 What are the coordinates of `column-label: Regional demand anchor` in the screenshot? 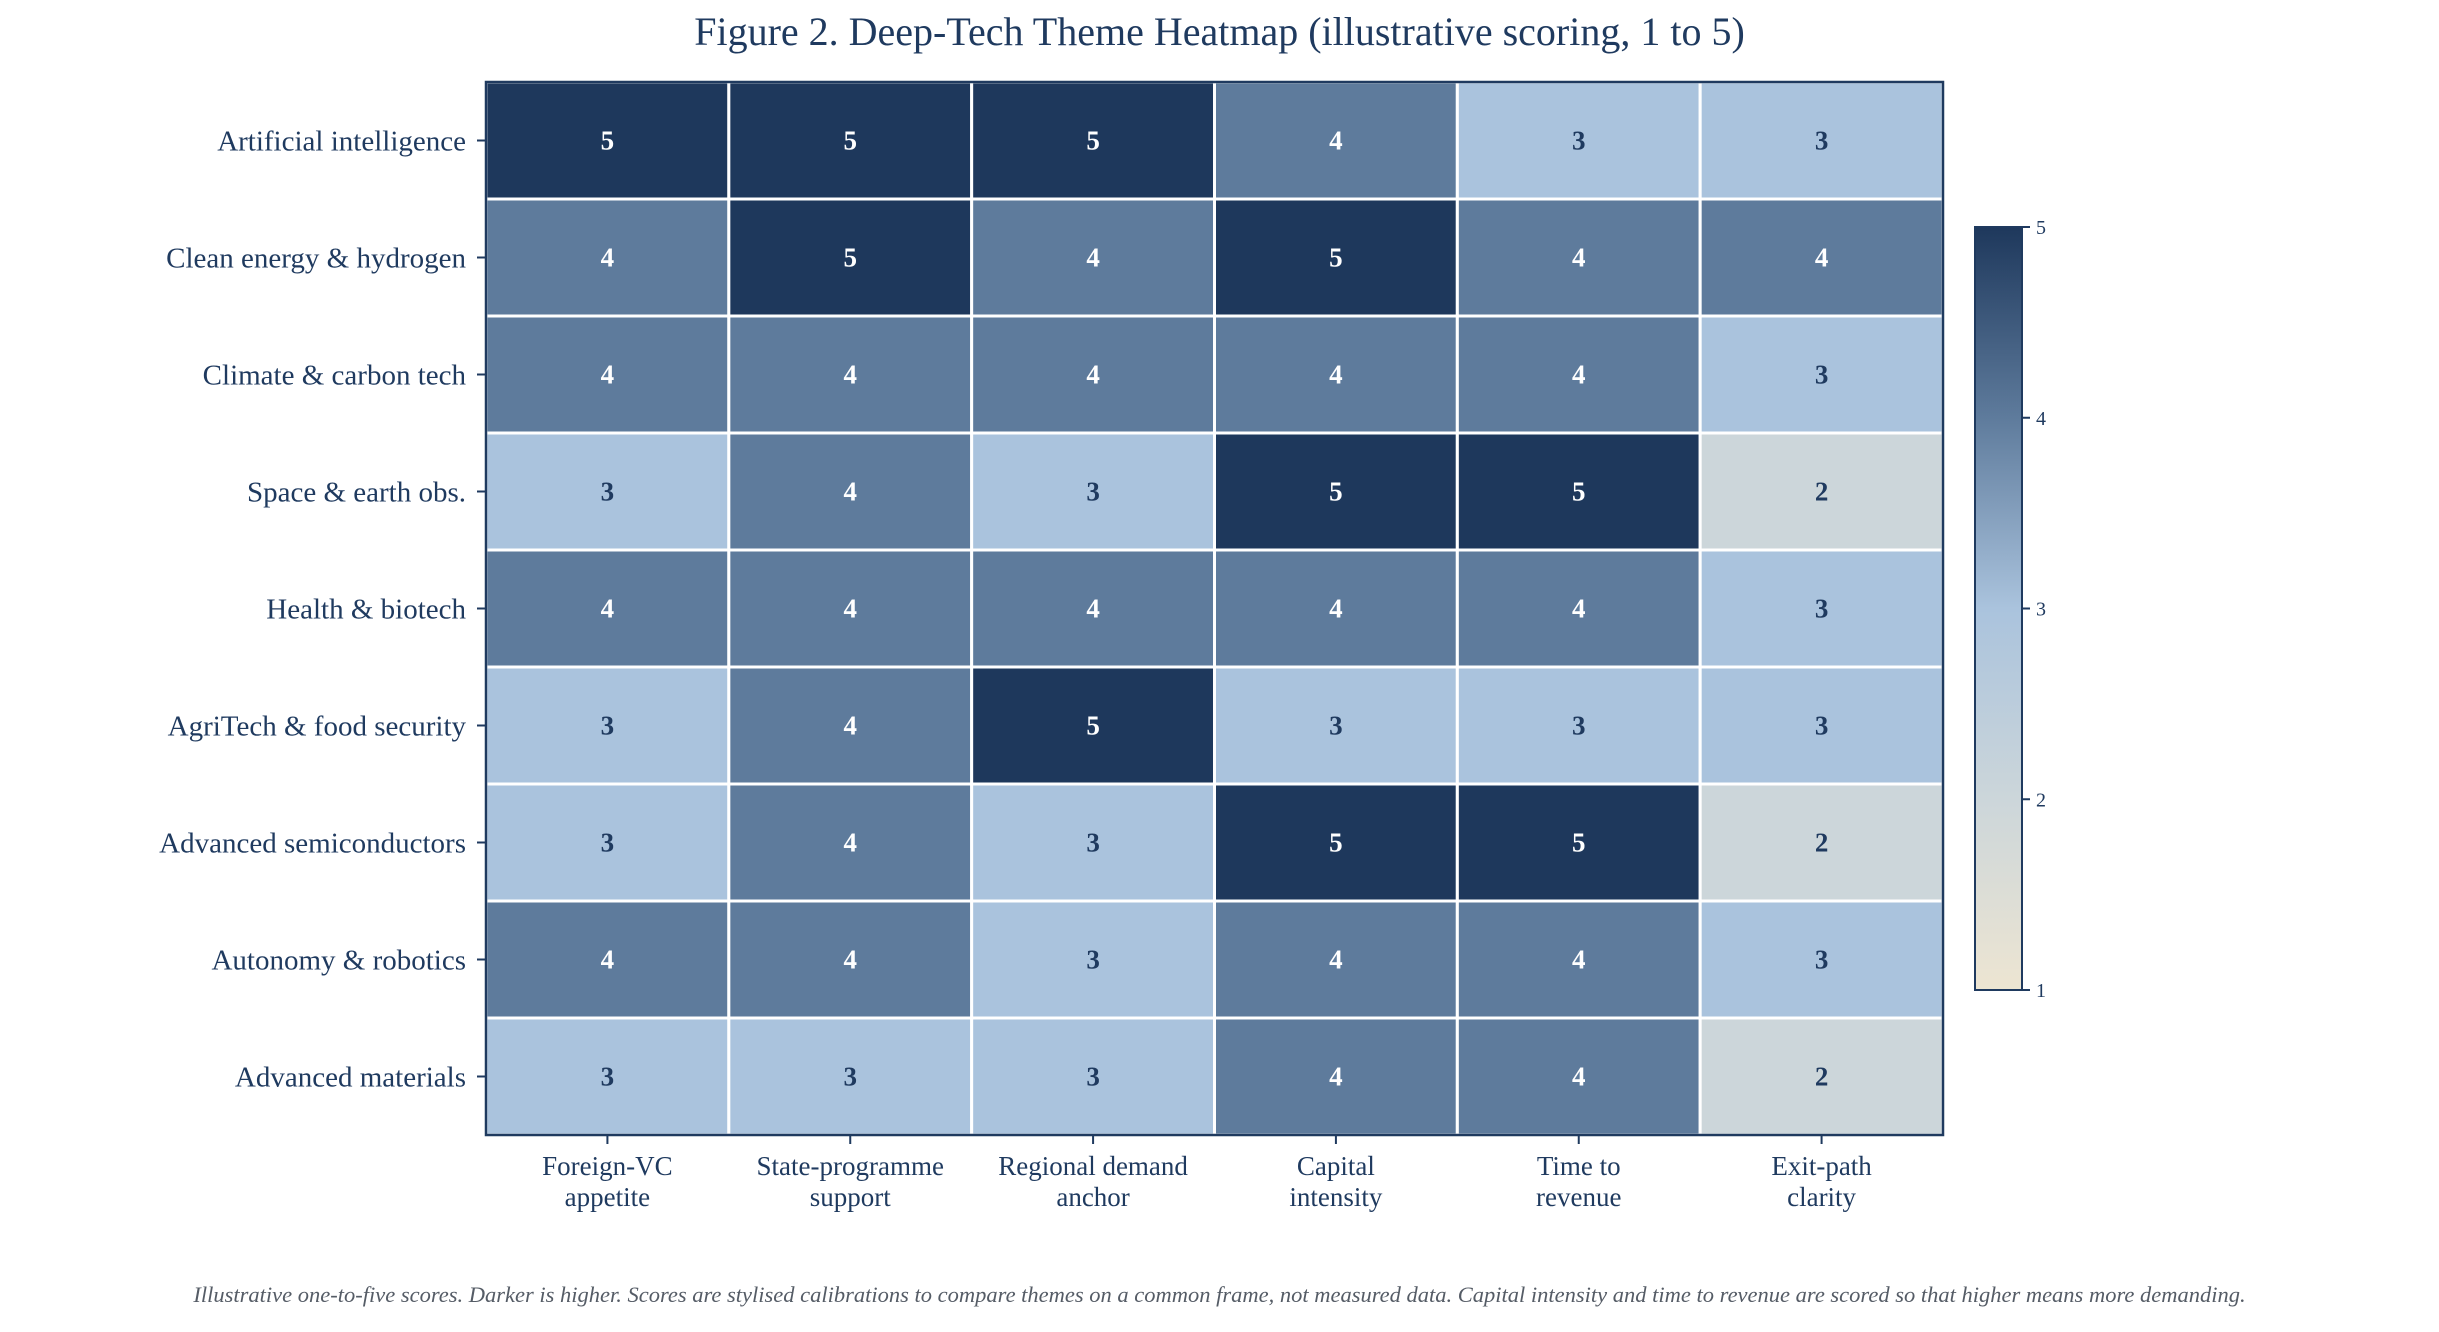 It's located at (1093, 1181).